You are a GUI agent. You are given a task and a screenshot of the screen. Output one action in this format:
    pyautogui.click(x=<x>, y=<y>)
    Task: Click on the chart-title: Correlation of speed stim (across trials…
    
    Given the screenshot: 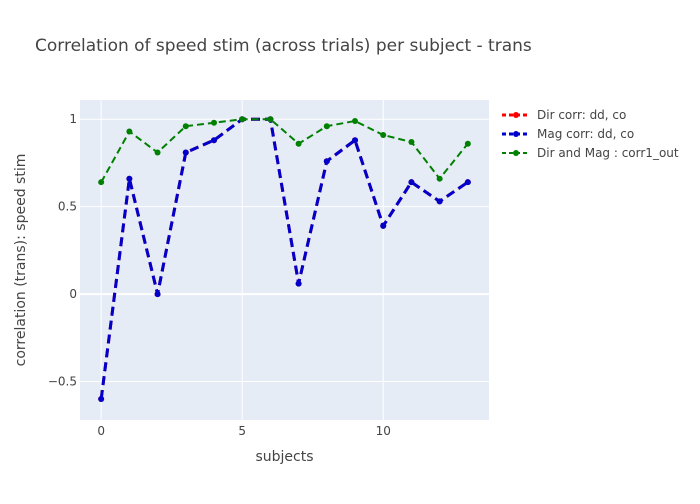 What is the action you would take?
    pyautogui.click(x=283, y=46)
    